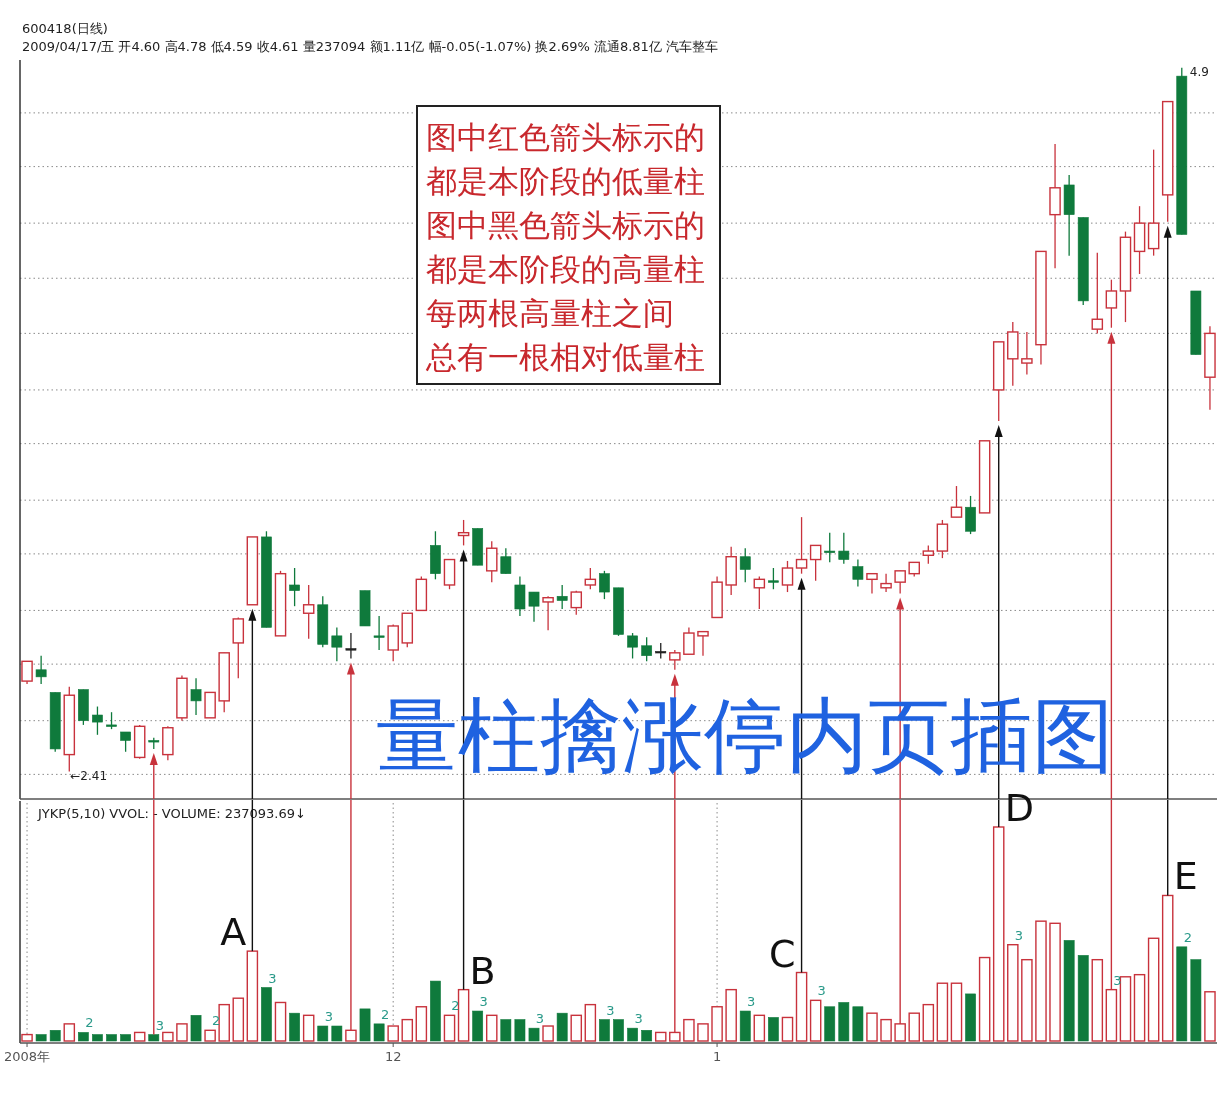 This screenshot has height=1096, width=1217. Describe the element at coordinates (1185, 876) in the screenshot. I see `annotation: E` at that location.